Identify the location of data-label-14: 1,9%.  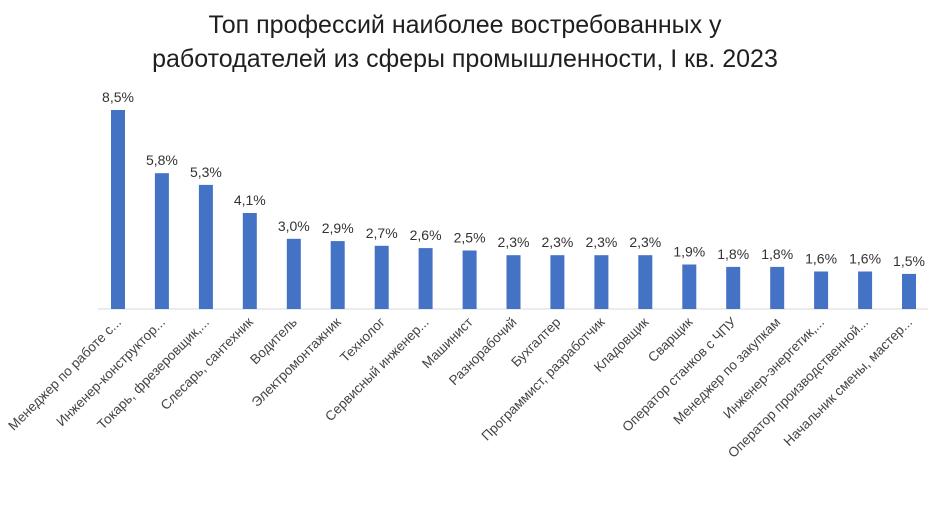
(689, 252).